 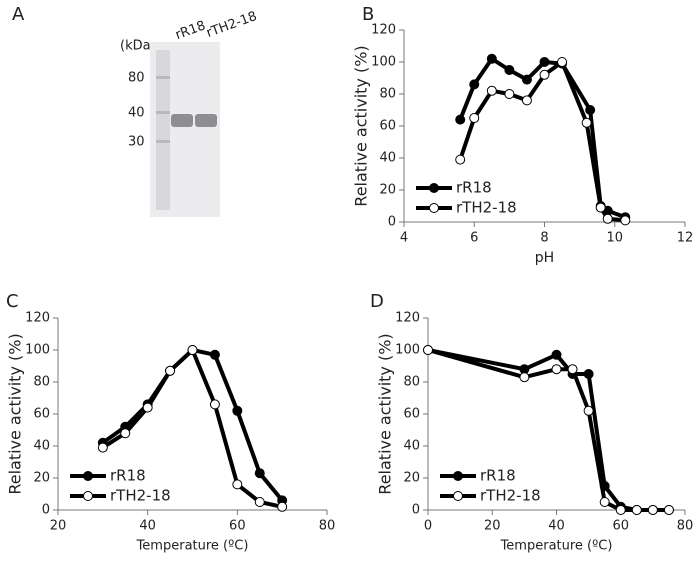 I want to click on y-tick-label: 60, so click(x=411, y=414).